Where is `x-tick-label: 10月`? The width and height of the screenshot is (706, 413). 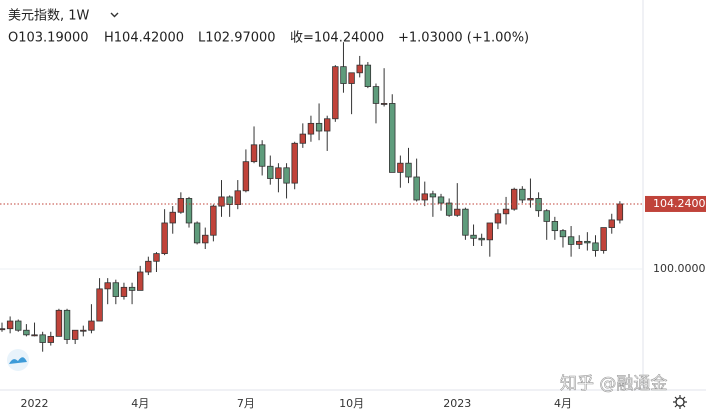
x-tick-label: 10月 is located at coordinates (351, 403).